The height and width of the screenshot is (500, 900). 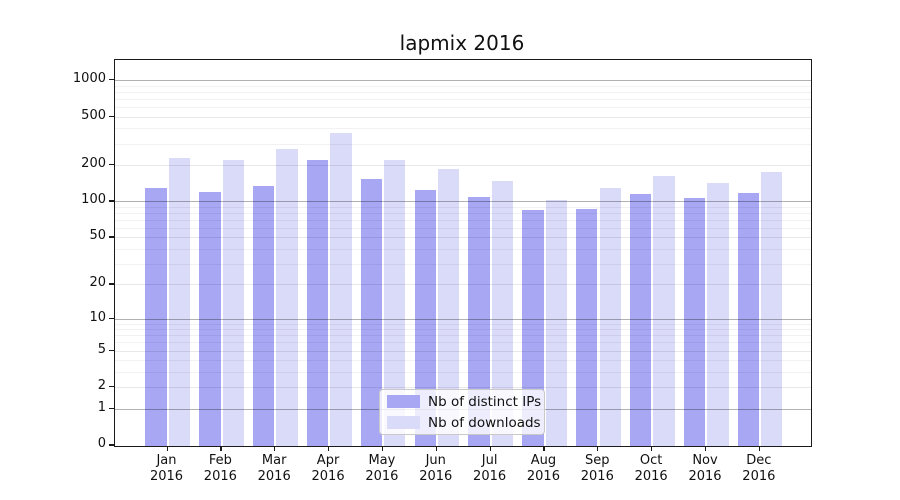 I want to click on y-tick-label-500: 500, so click(x=93, y=115).